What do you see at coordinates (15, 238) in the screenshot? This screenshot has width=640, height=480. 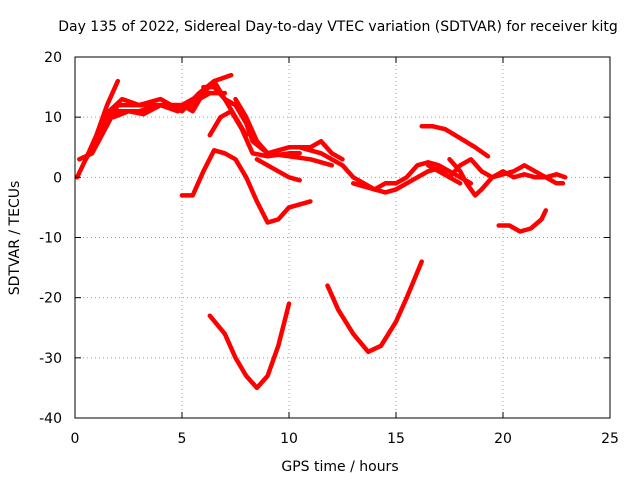 I see `y-axis-label: SDTVAR / TECUs` at bounding box center [15, 238].